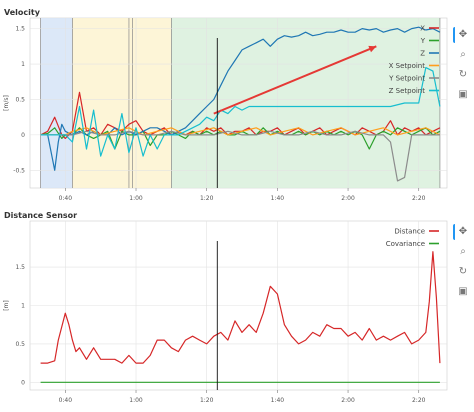 The width and height of the screenshot is (474, 412). Describe the element at coordinates (407, 66) in the screenshot. I see `legend-label: X Setpoint` at that location.